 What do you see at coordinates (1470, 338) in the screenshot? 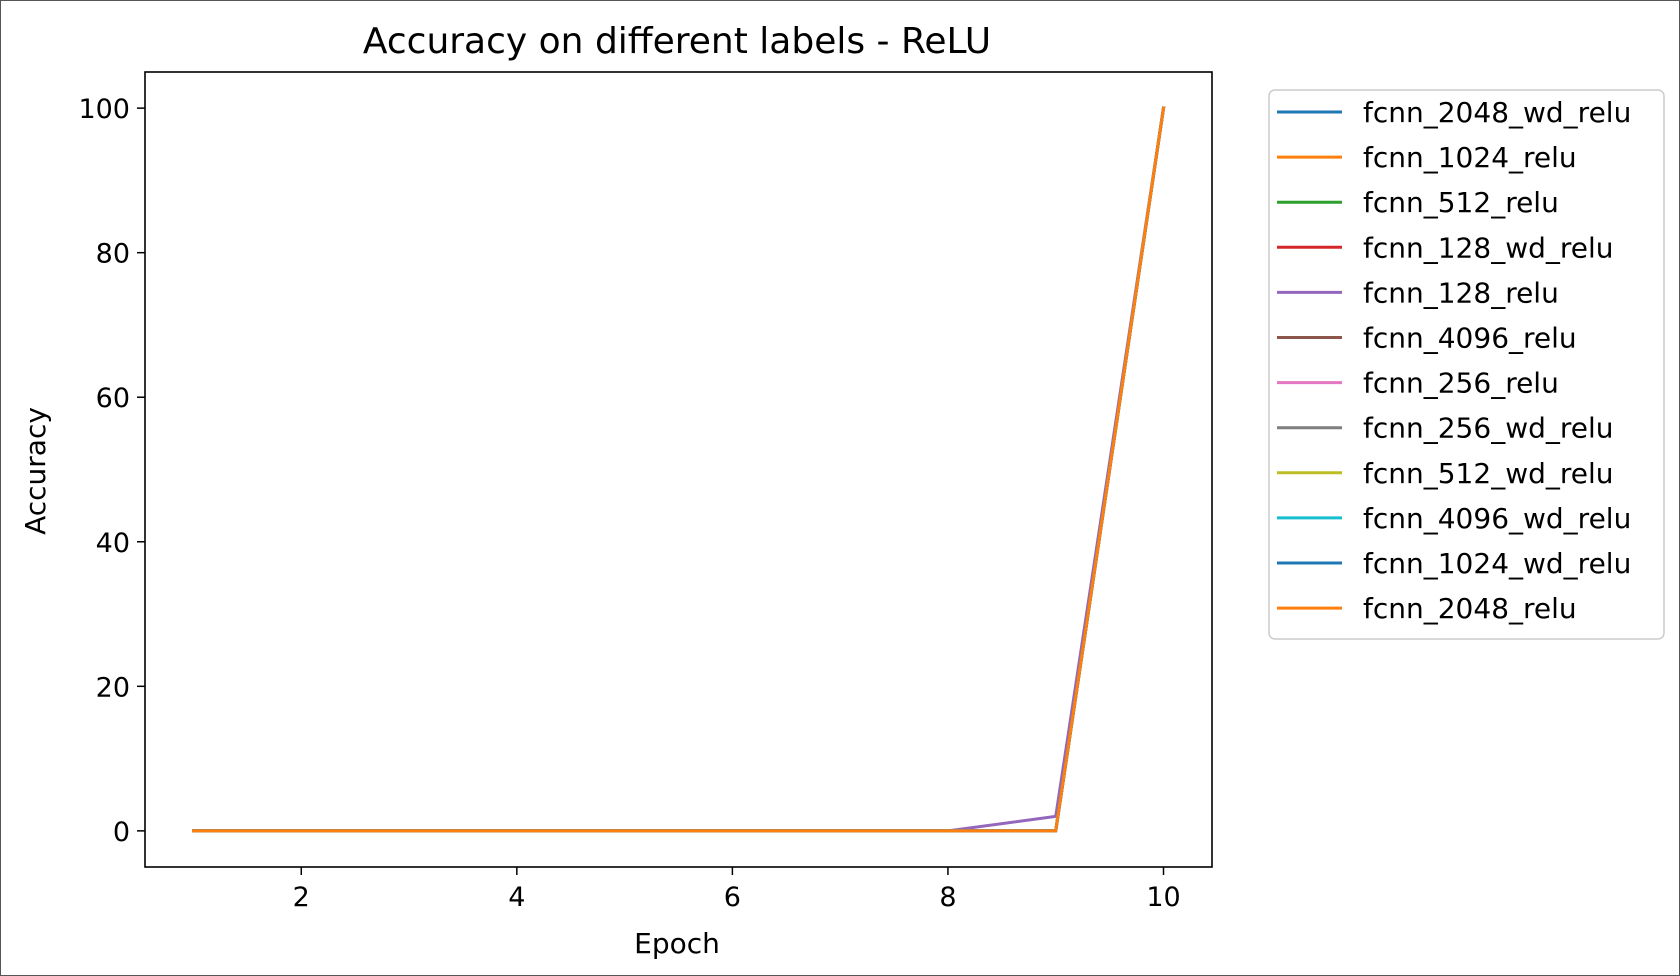
I see `legend-label: fcnn_4096_relu` at bounding box center [1470, 338].